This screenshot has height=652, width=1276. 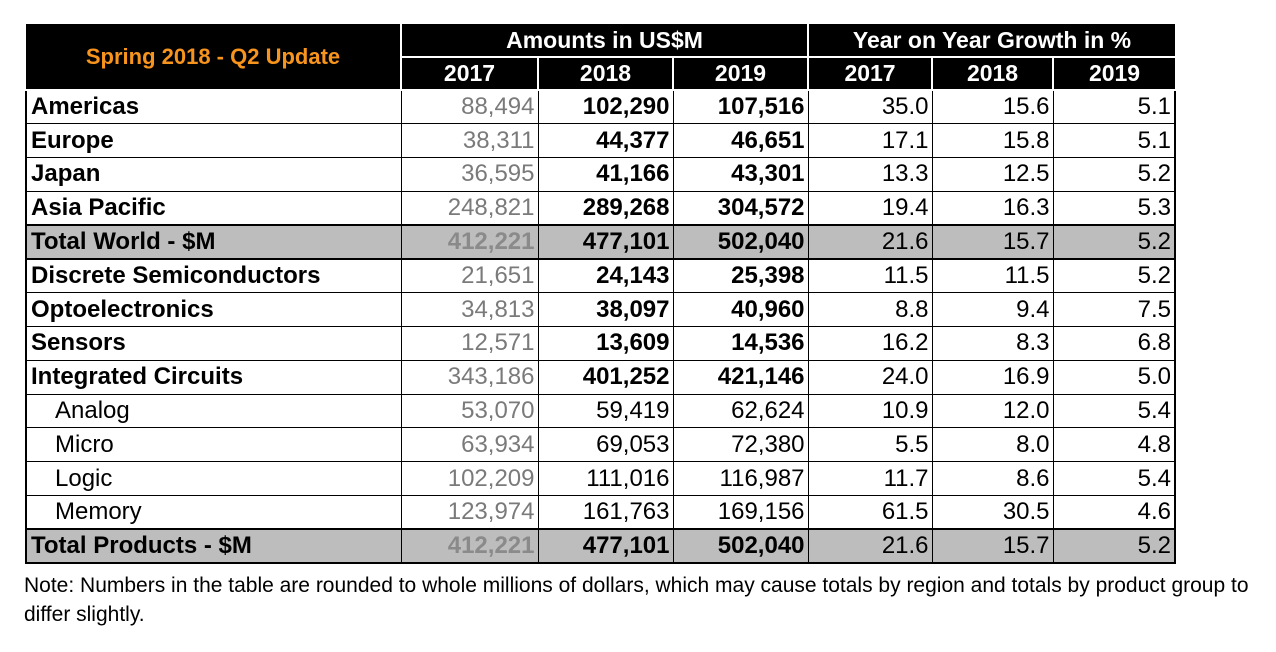 What do you see at coordinates (604, 41) in the screenshot?
I see `amounts-header: Amounts in US$M` at bounding box center [604, 41].